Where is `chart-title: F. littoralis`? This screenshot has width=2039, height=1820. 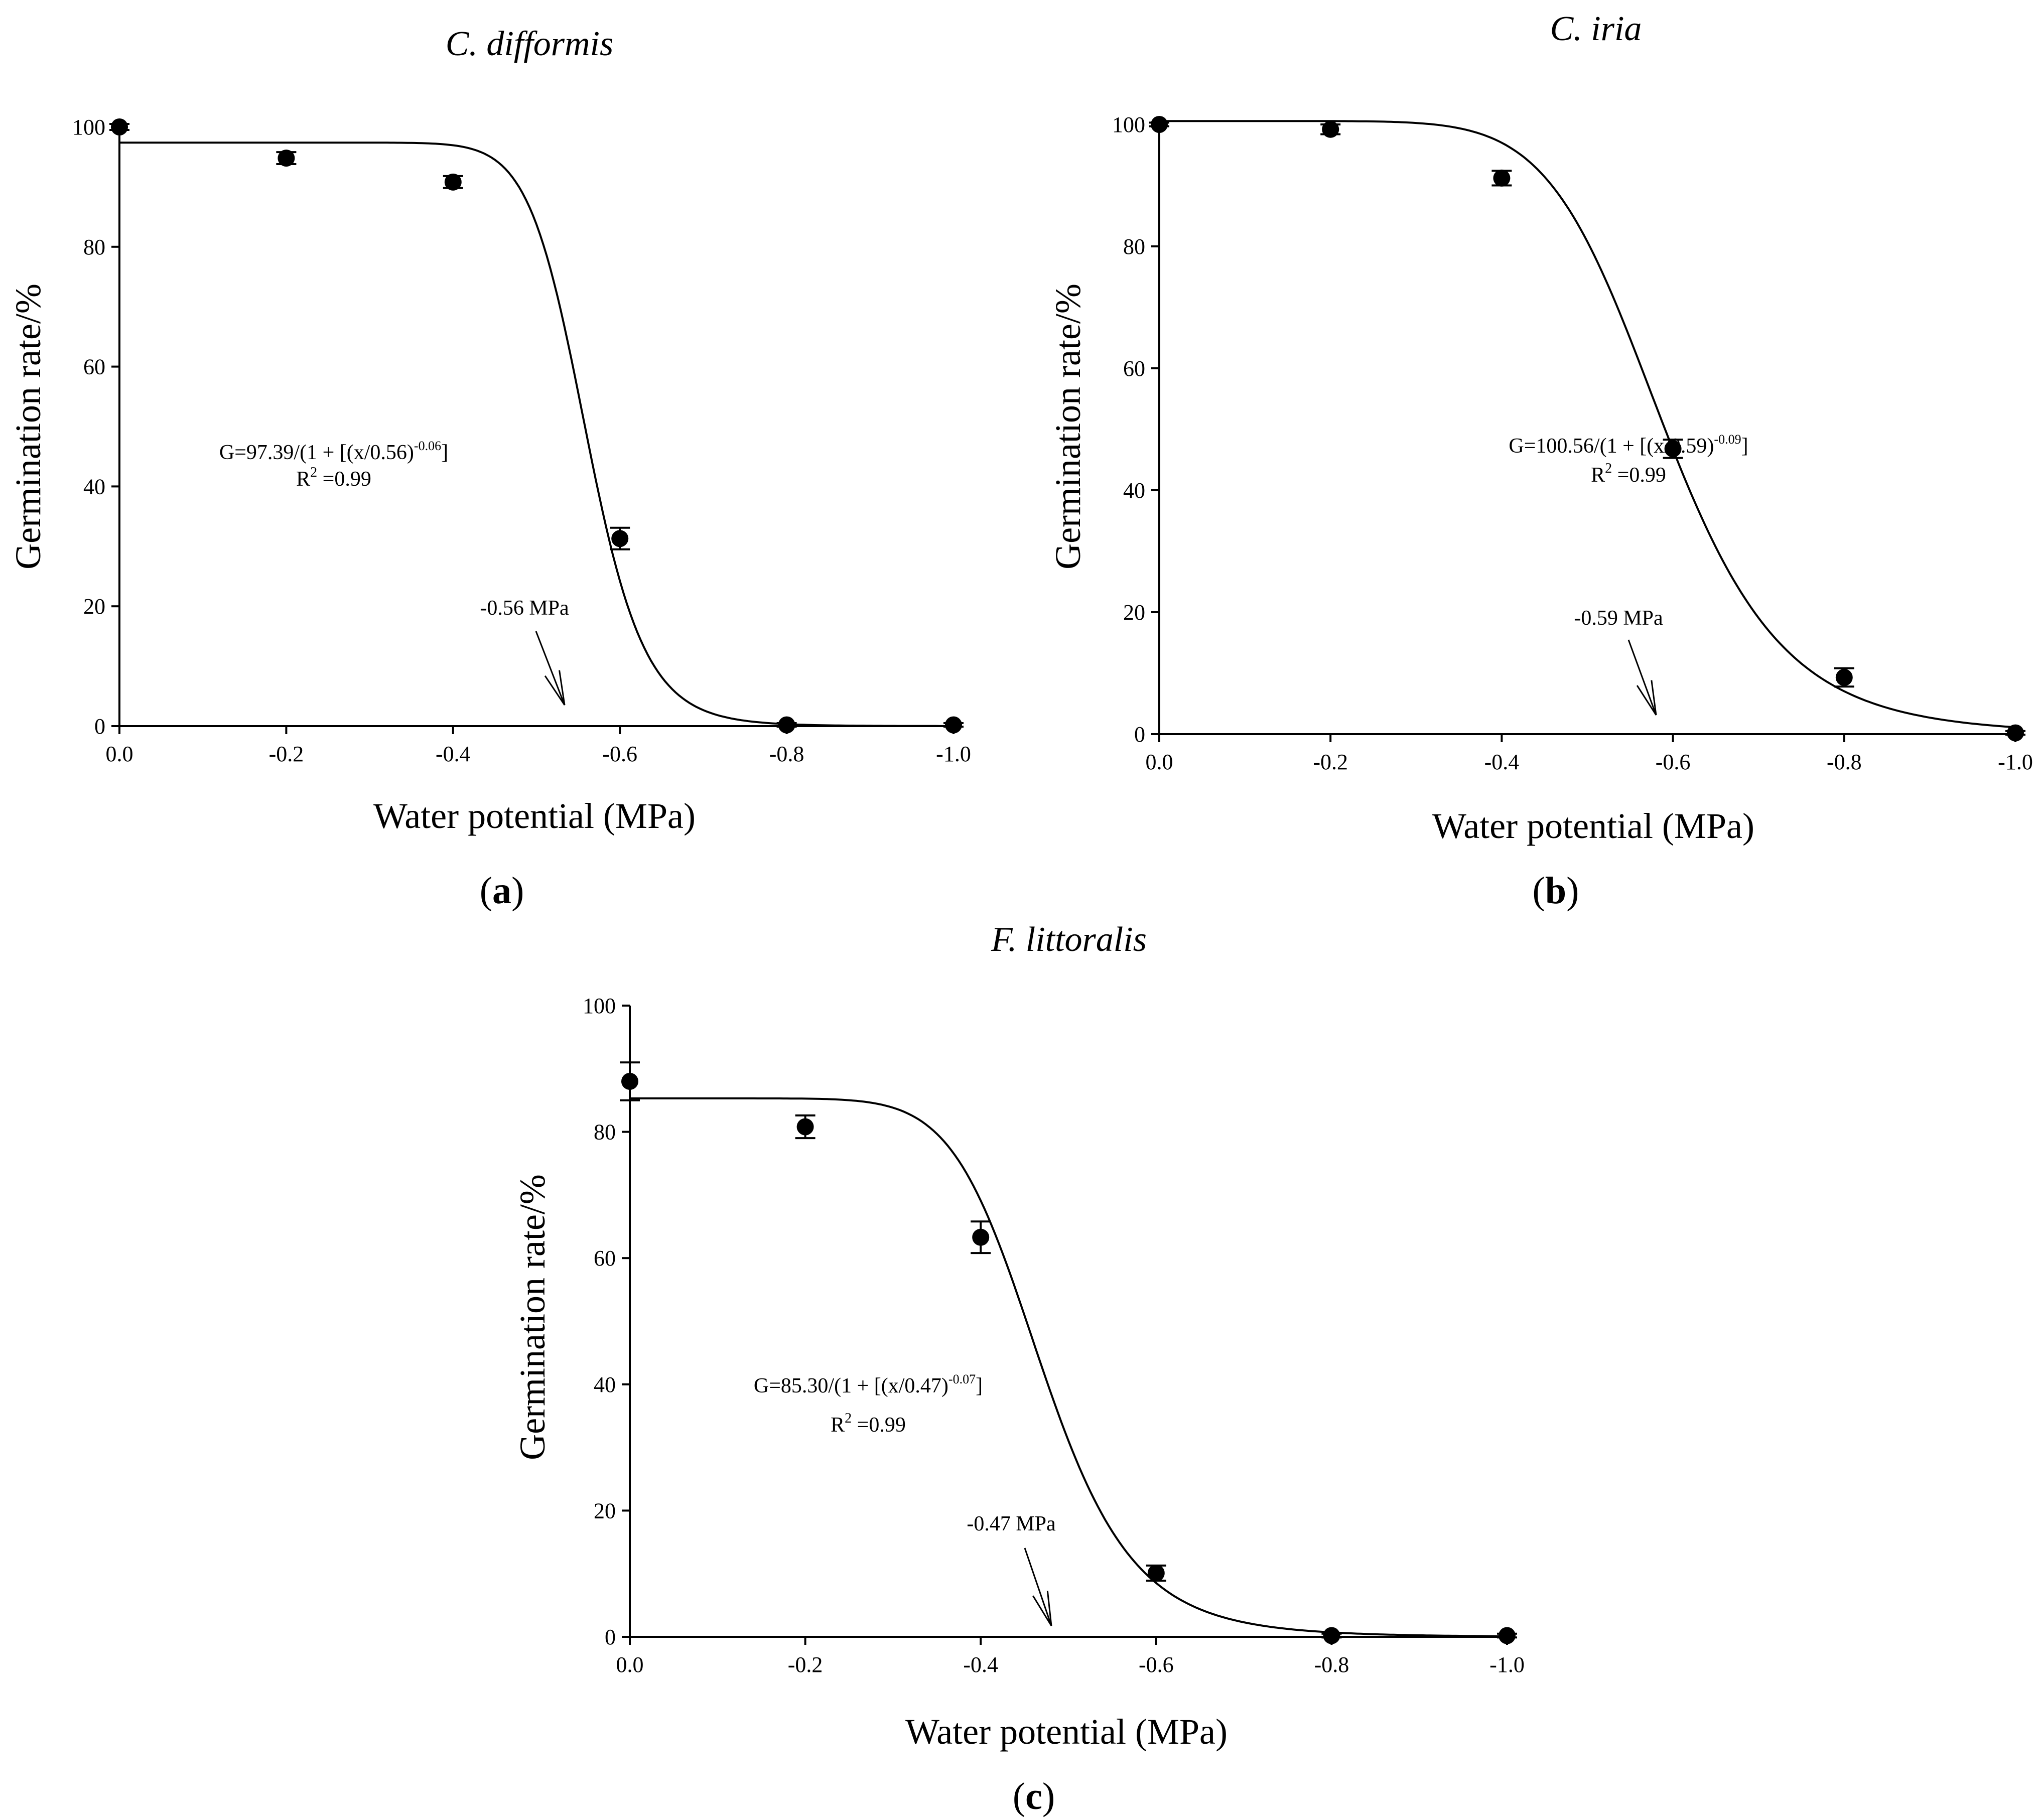
chart-title: F. littoralis is located at coordinates (1069, 939).